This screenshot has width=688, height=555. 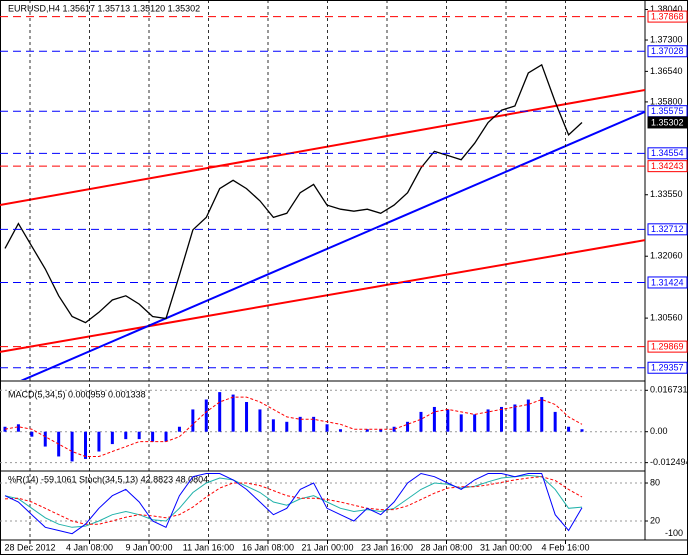 I want to click on level-label: 1.34243, so click(x=667, y=166).